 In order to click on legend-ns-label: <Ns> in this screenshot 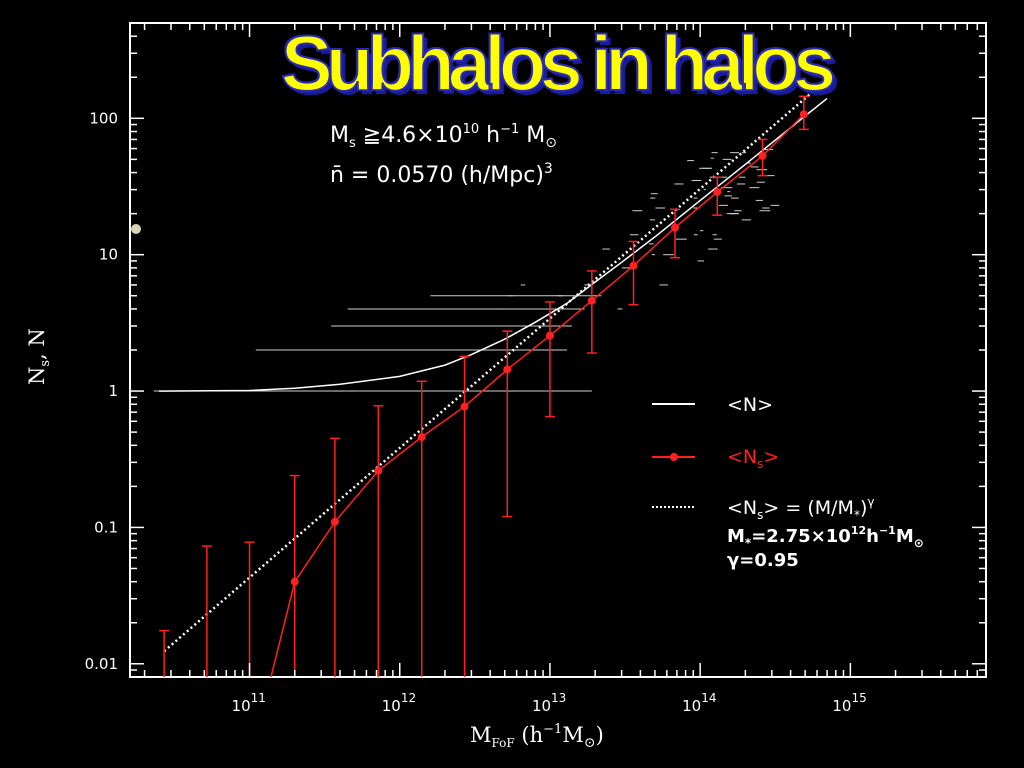, I will do `click(753, 458)`.